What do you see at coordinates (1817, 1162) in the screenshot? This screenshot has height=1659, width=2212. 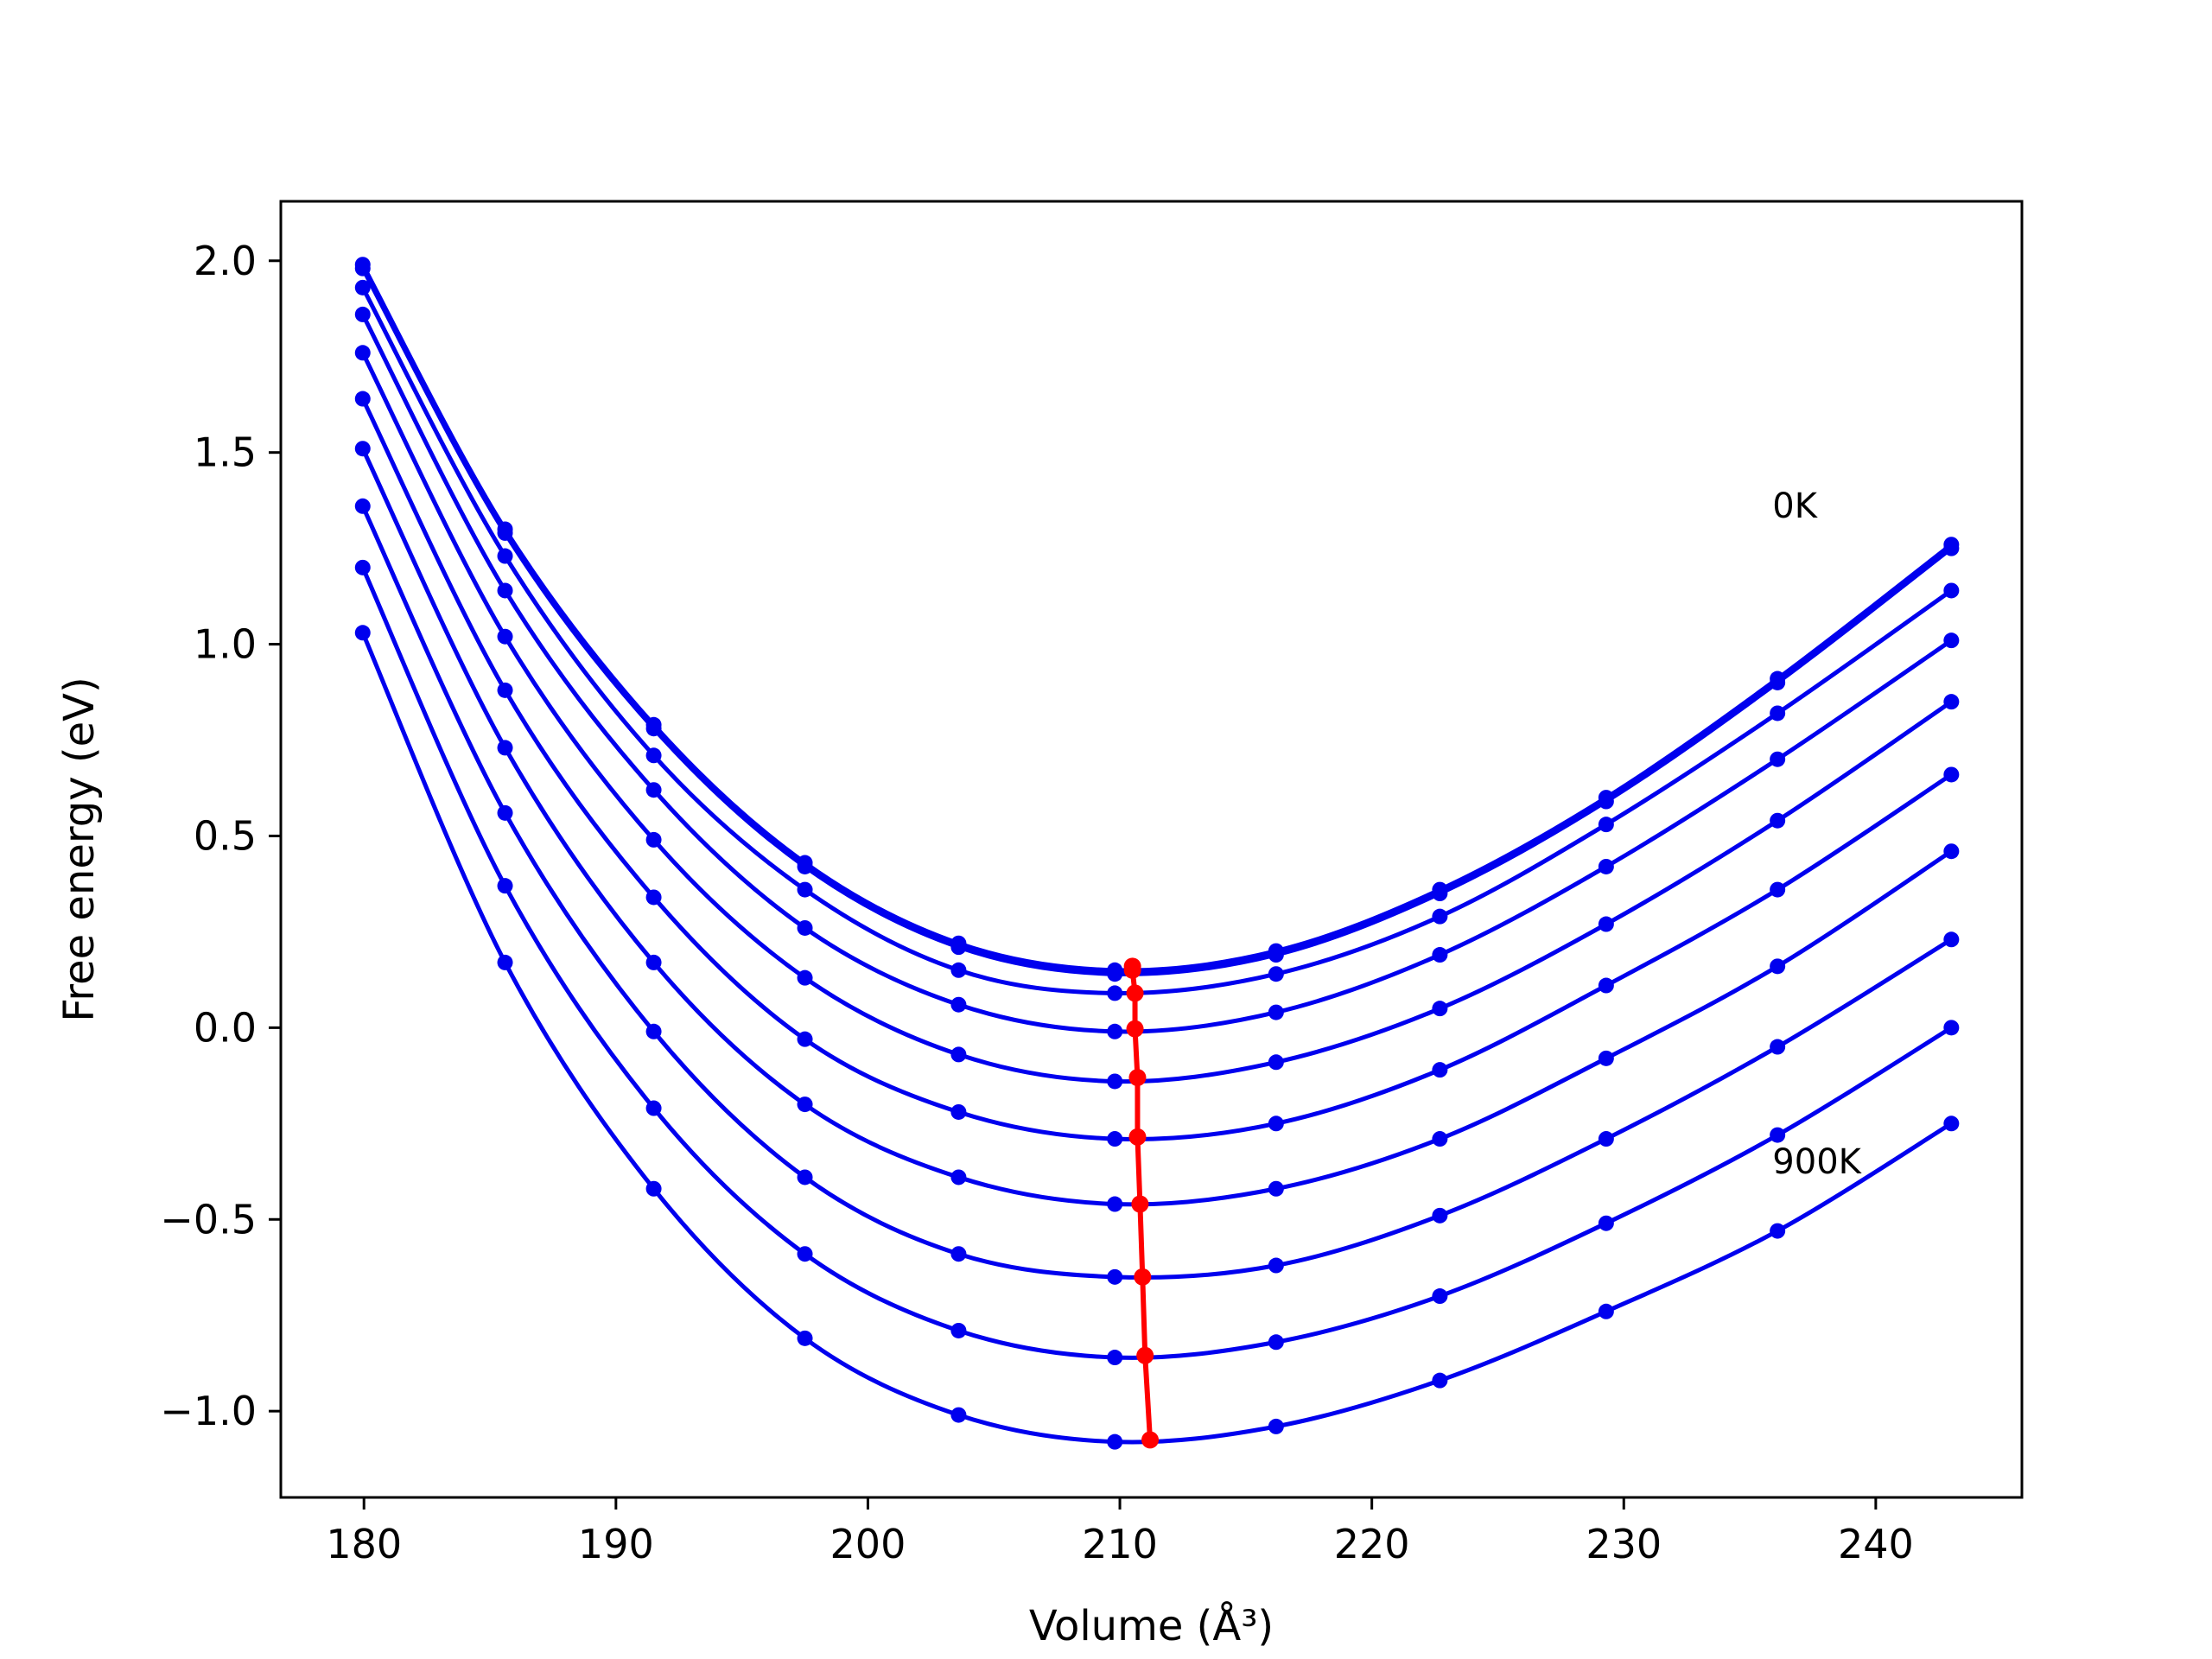 I see `annotation-900k: 900K` at bounding box center [1817, 1162].